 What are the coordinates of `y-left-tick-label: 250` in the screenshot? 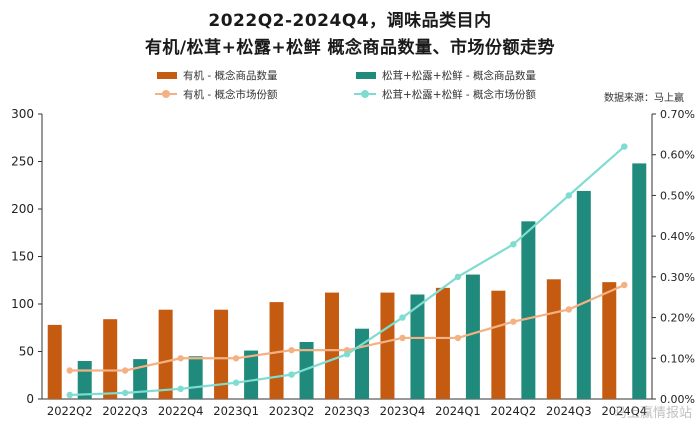 It's located at (22, 162).